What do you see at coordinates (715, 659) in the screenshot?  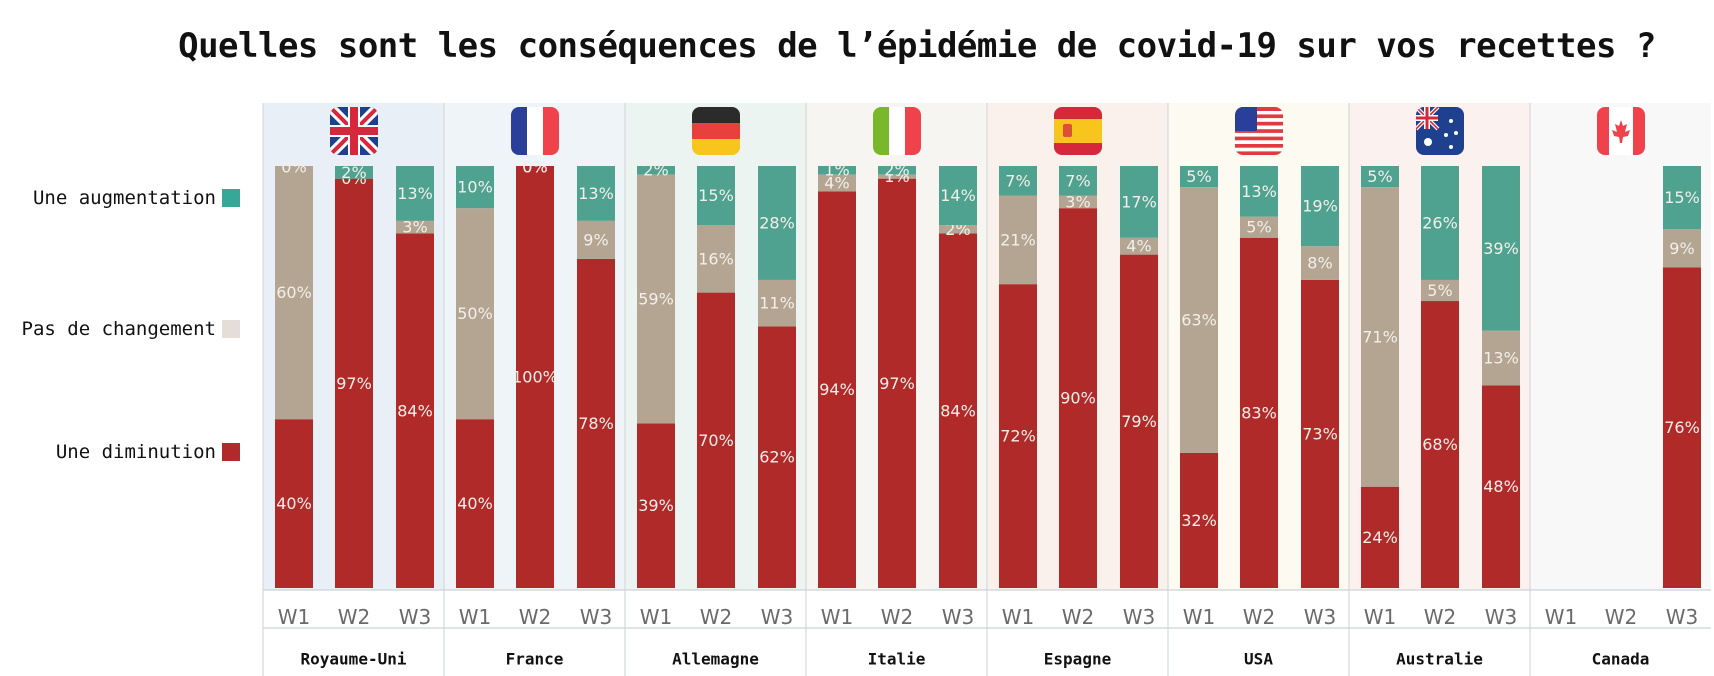 I see `country-label: Allemagne` at bounding box center [715, 659].